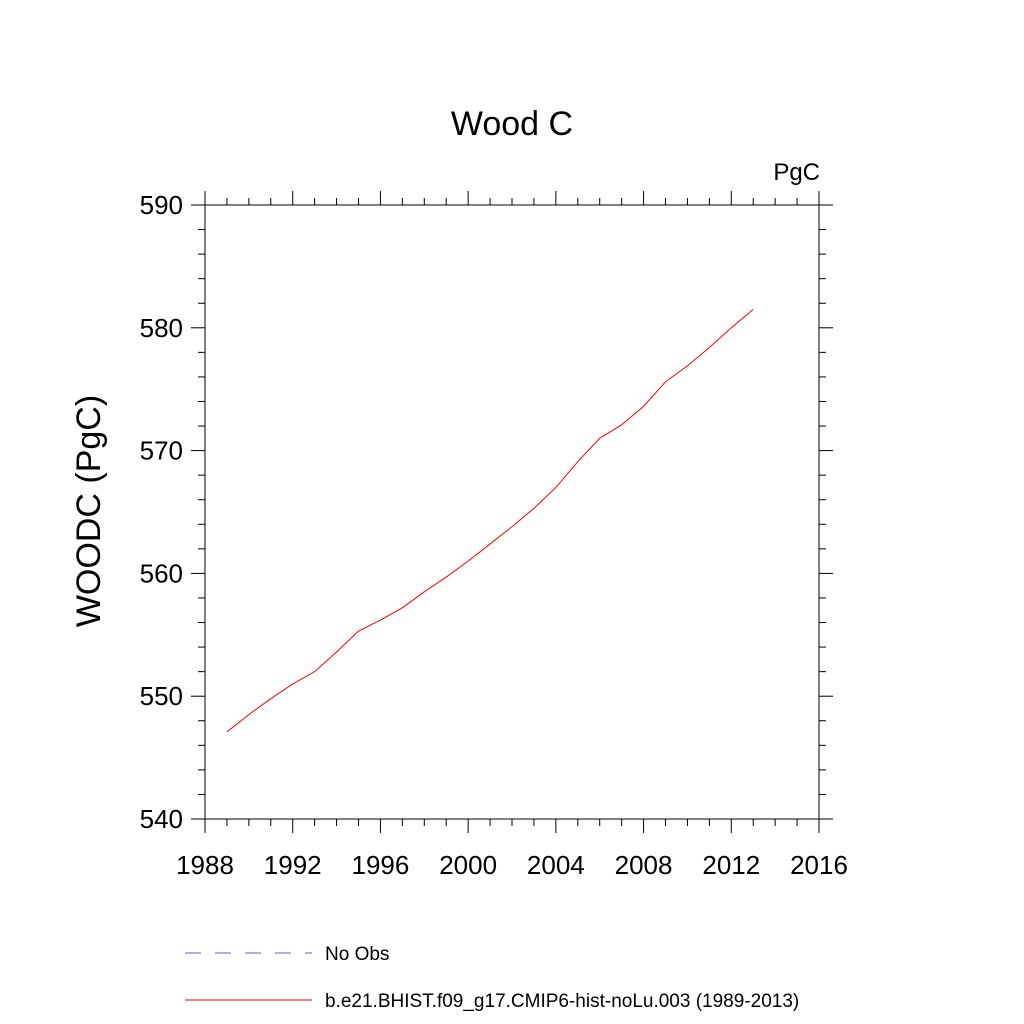 Image resolution: width=1024 pixels, height=1024 pixels. I want to click on x-tick-label: 1992, so click(293, 865).